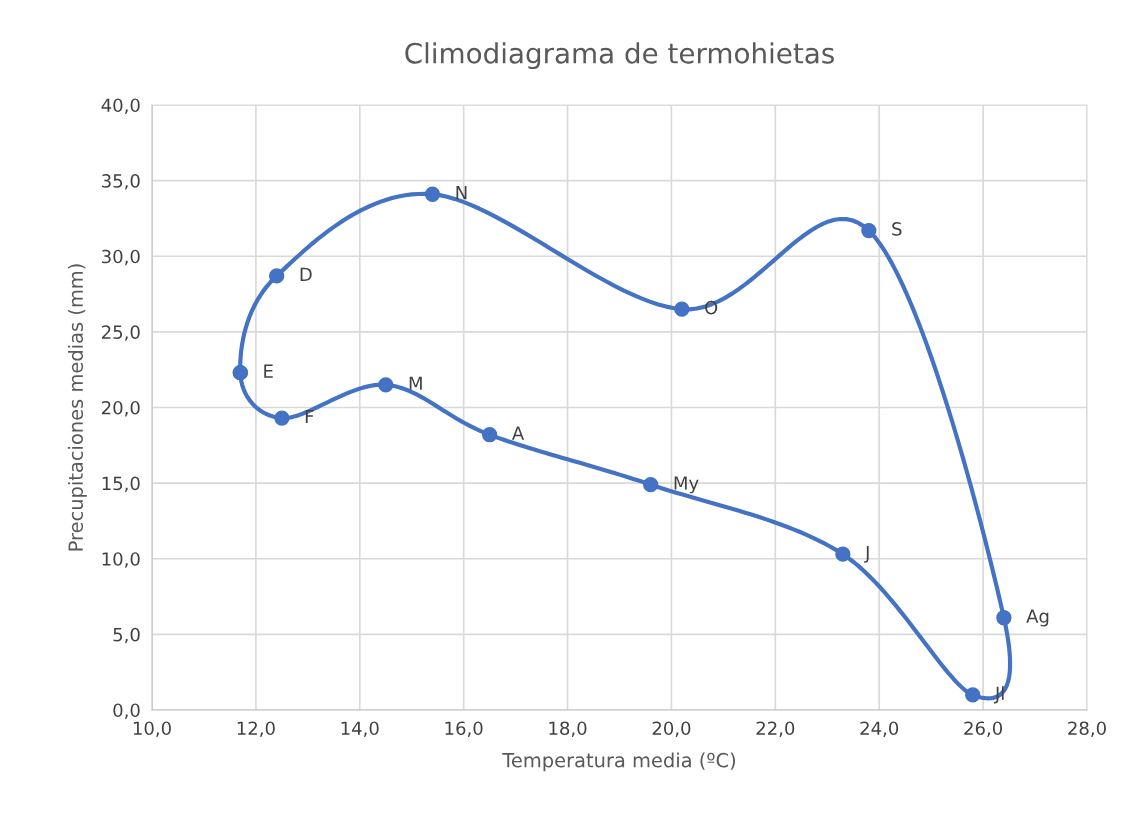  Describe the element at coordinates (152, 729) in the screenshot. I see `x-tick-label: 10,0` at that location.